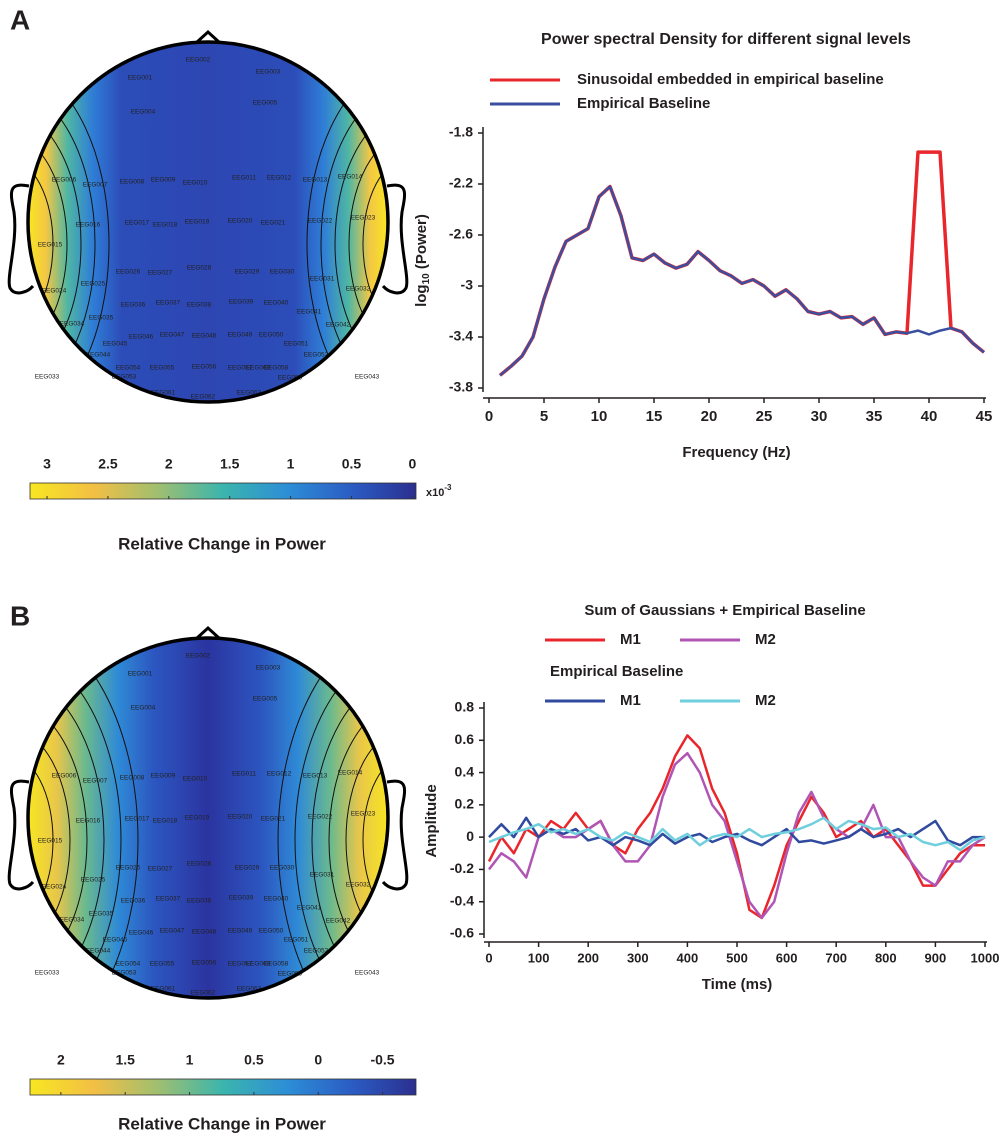 The image size is (1000, 1134). I want to click on electrode-label: EEG034, so click(72, 920).